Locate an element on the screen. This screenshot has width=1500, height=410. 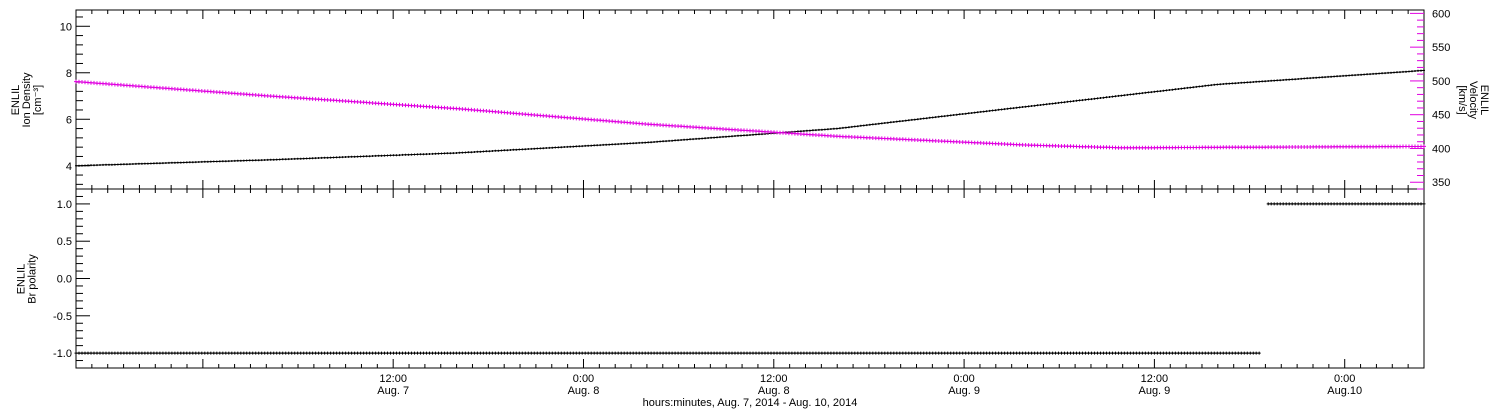
velocity-axis-title-line: Velocity is located at coordinates (1473, 100).